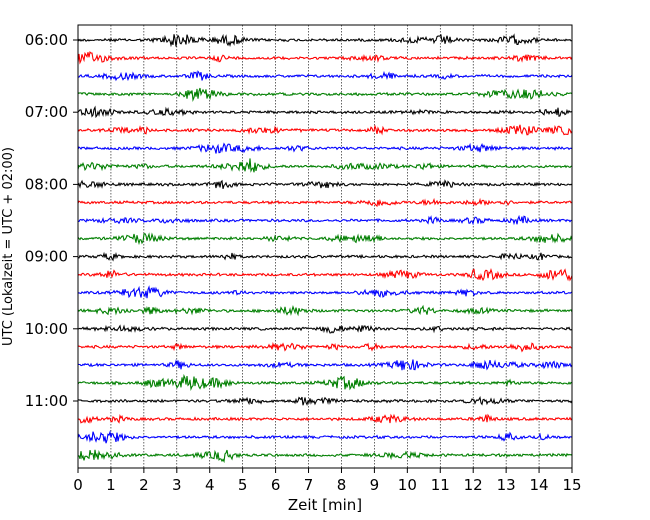 This screenshot has height=520, width=650. Describe the element at coordinates (309, 485) in the screenshot. I see `x-tick-label: 7` at that location.